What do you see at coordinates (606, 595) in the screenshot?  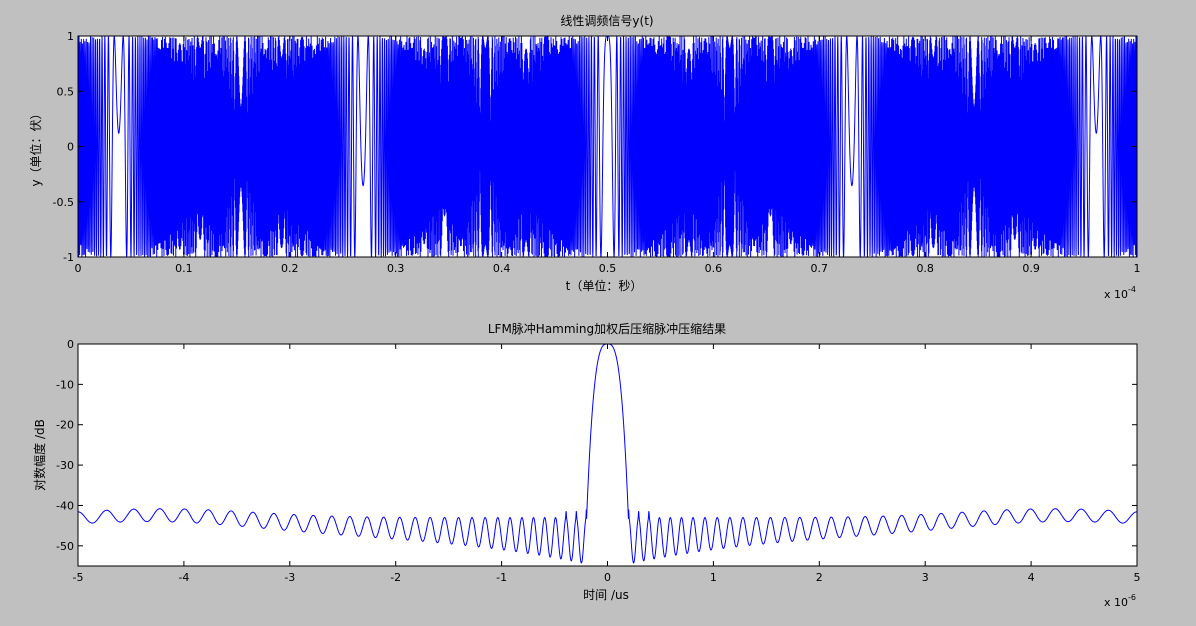 I see `chart-2-xlabel: 时间 /us` at bounding box center [606, 595].